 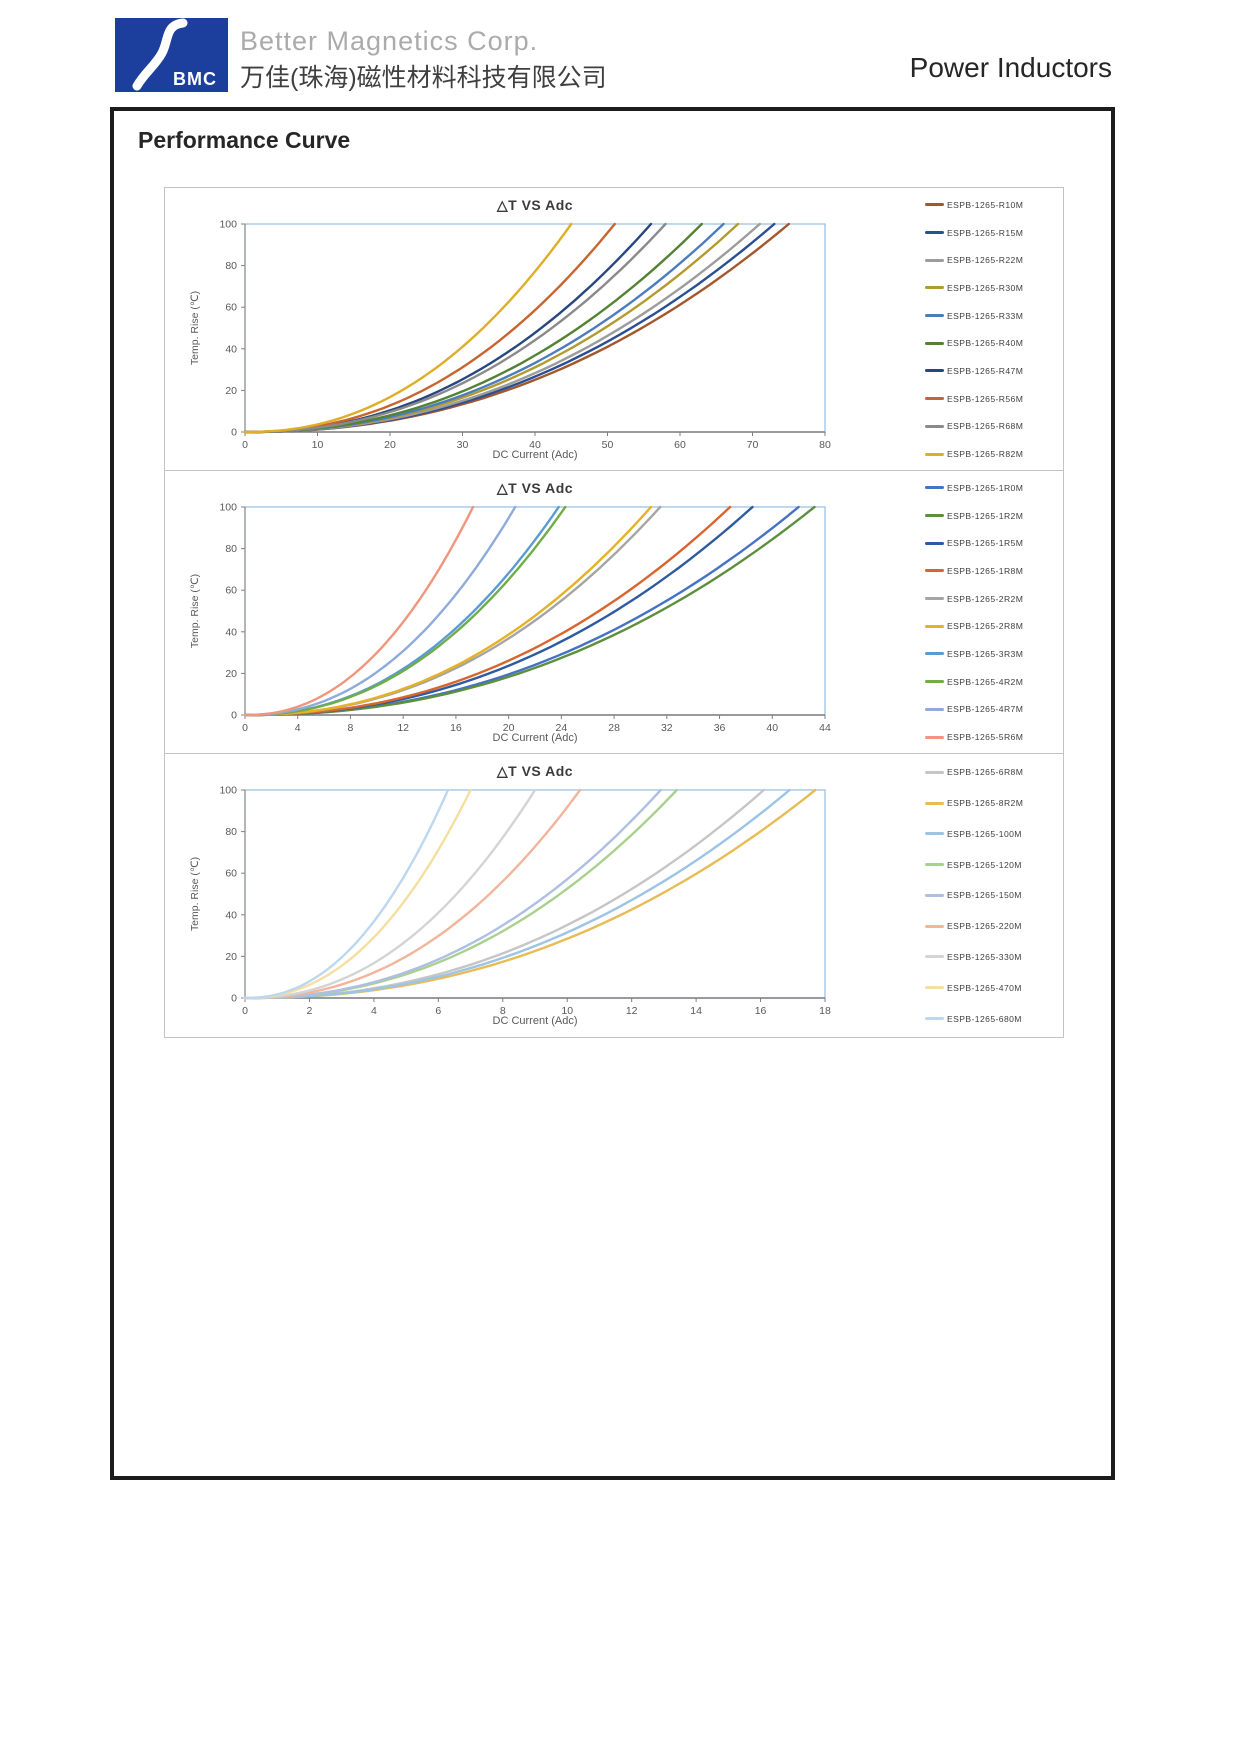 I want to click on legend-label: ESPB-1265-2R8M, so click(x=985, y=626).